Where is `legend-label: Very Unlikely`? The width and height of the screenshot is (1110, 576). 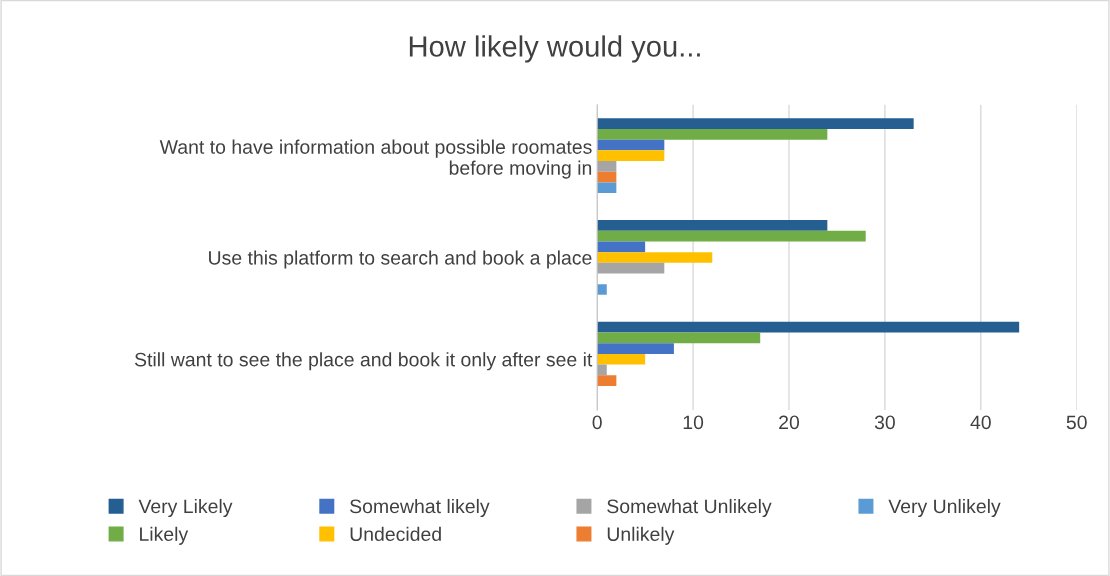 legend-label: Very Unlikely is located at coordinates (944, 508).